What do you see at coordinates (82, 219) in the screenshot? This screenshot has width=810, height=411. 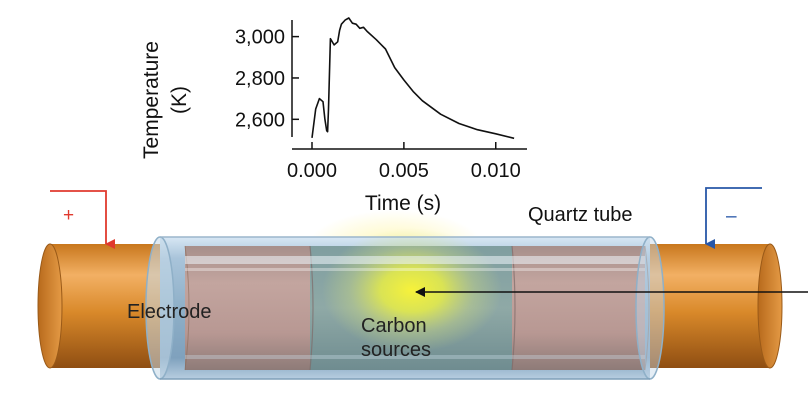 I see `positive-wire` at bounding box center [82, 219].